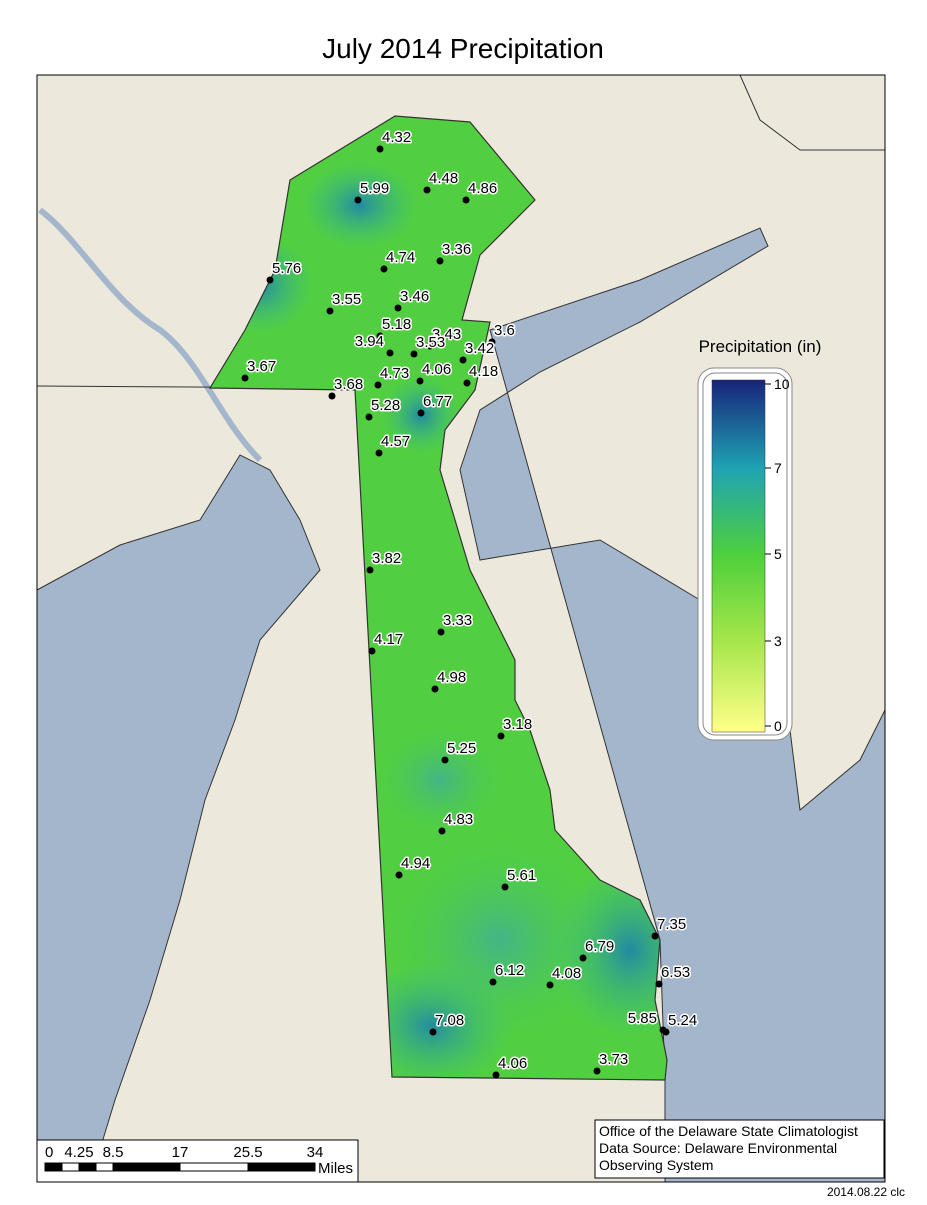  What do you see at coordinates (866, 1192) in the screenshot?
I see `date-stamp: 2014.08.22 clc` at bounding box center [866, 1192].